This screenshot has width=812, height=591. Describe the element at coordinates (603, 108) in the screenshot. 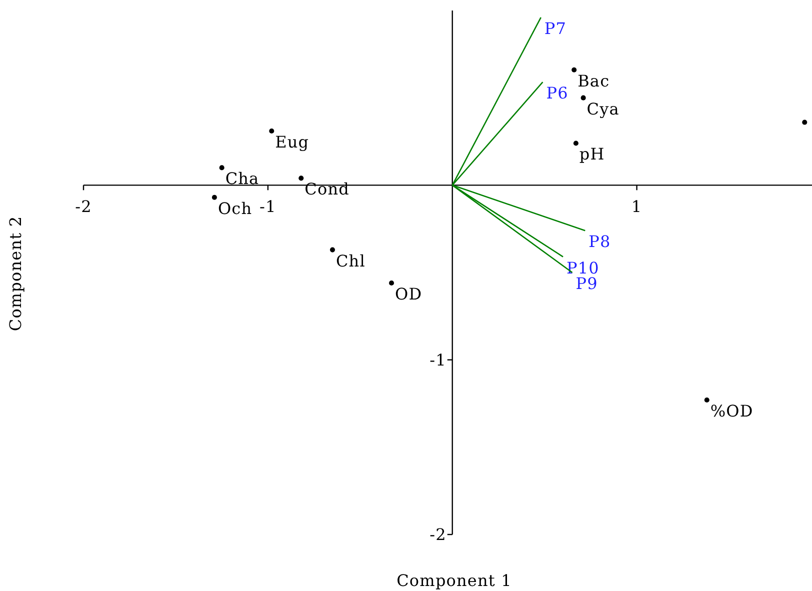

I see `series-label: Cya` at that location.